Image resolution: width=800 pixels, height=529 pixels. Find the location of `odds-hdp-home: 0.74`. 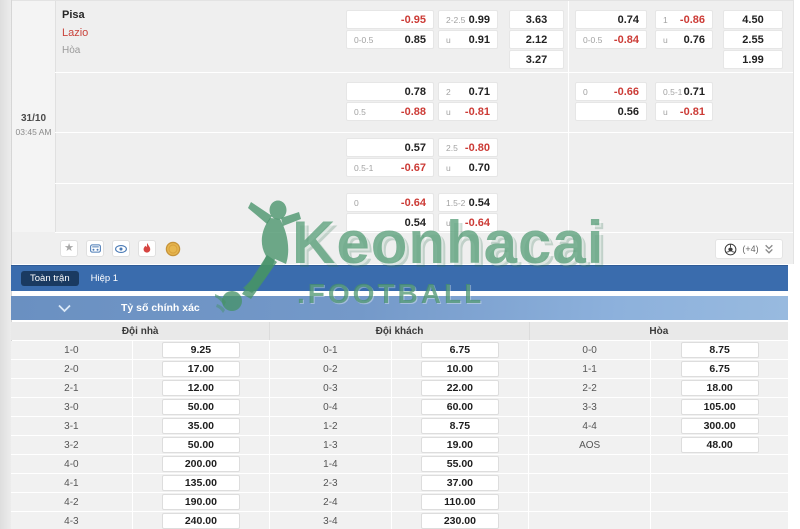

odds-hdp-home: 0.74 is located at coordinates (611, 19).